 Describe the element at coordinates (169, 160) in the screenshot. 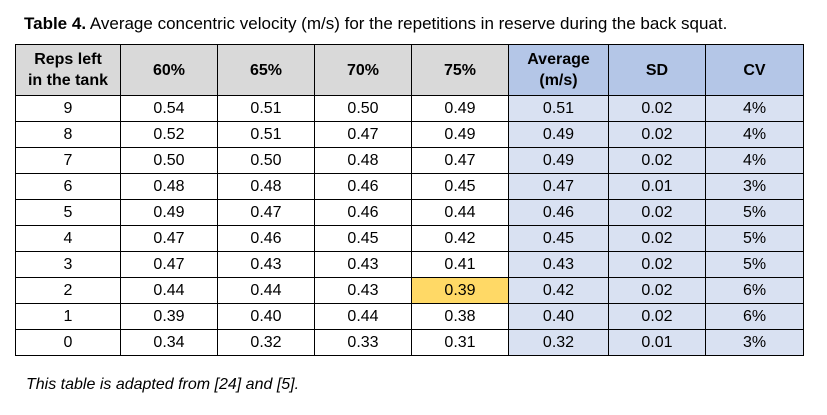

I see `cell-60pct: 0.50` at that location.